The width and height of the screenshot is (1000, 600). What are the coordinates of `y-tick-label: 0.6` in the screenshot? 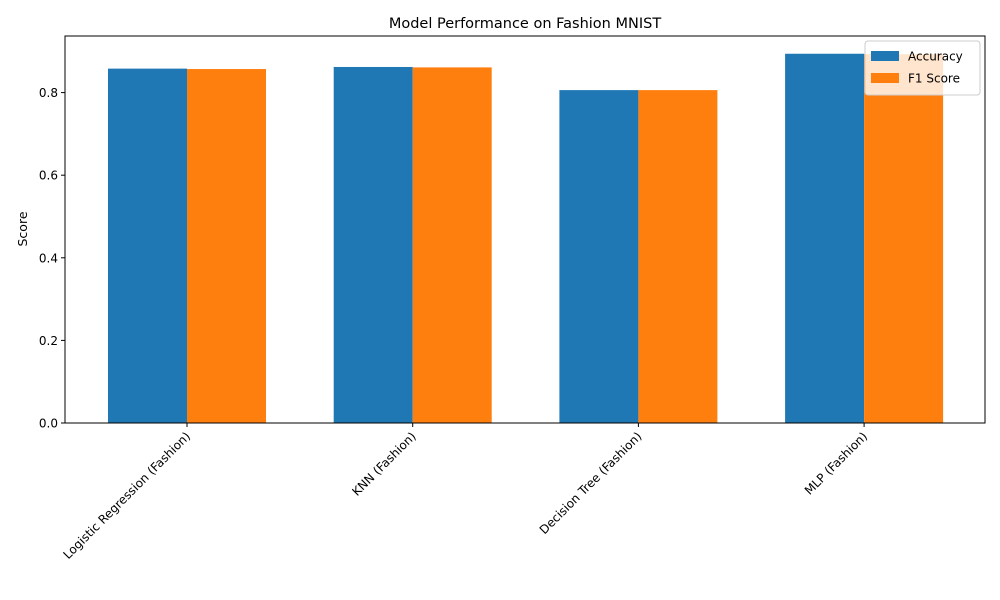 It's located at (48, 176).